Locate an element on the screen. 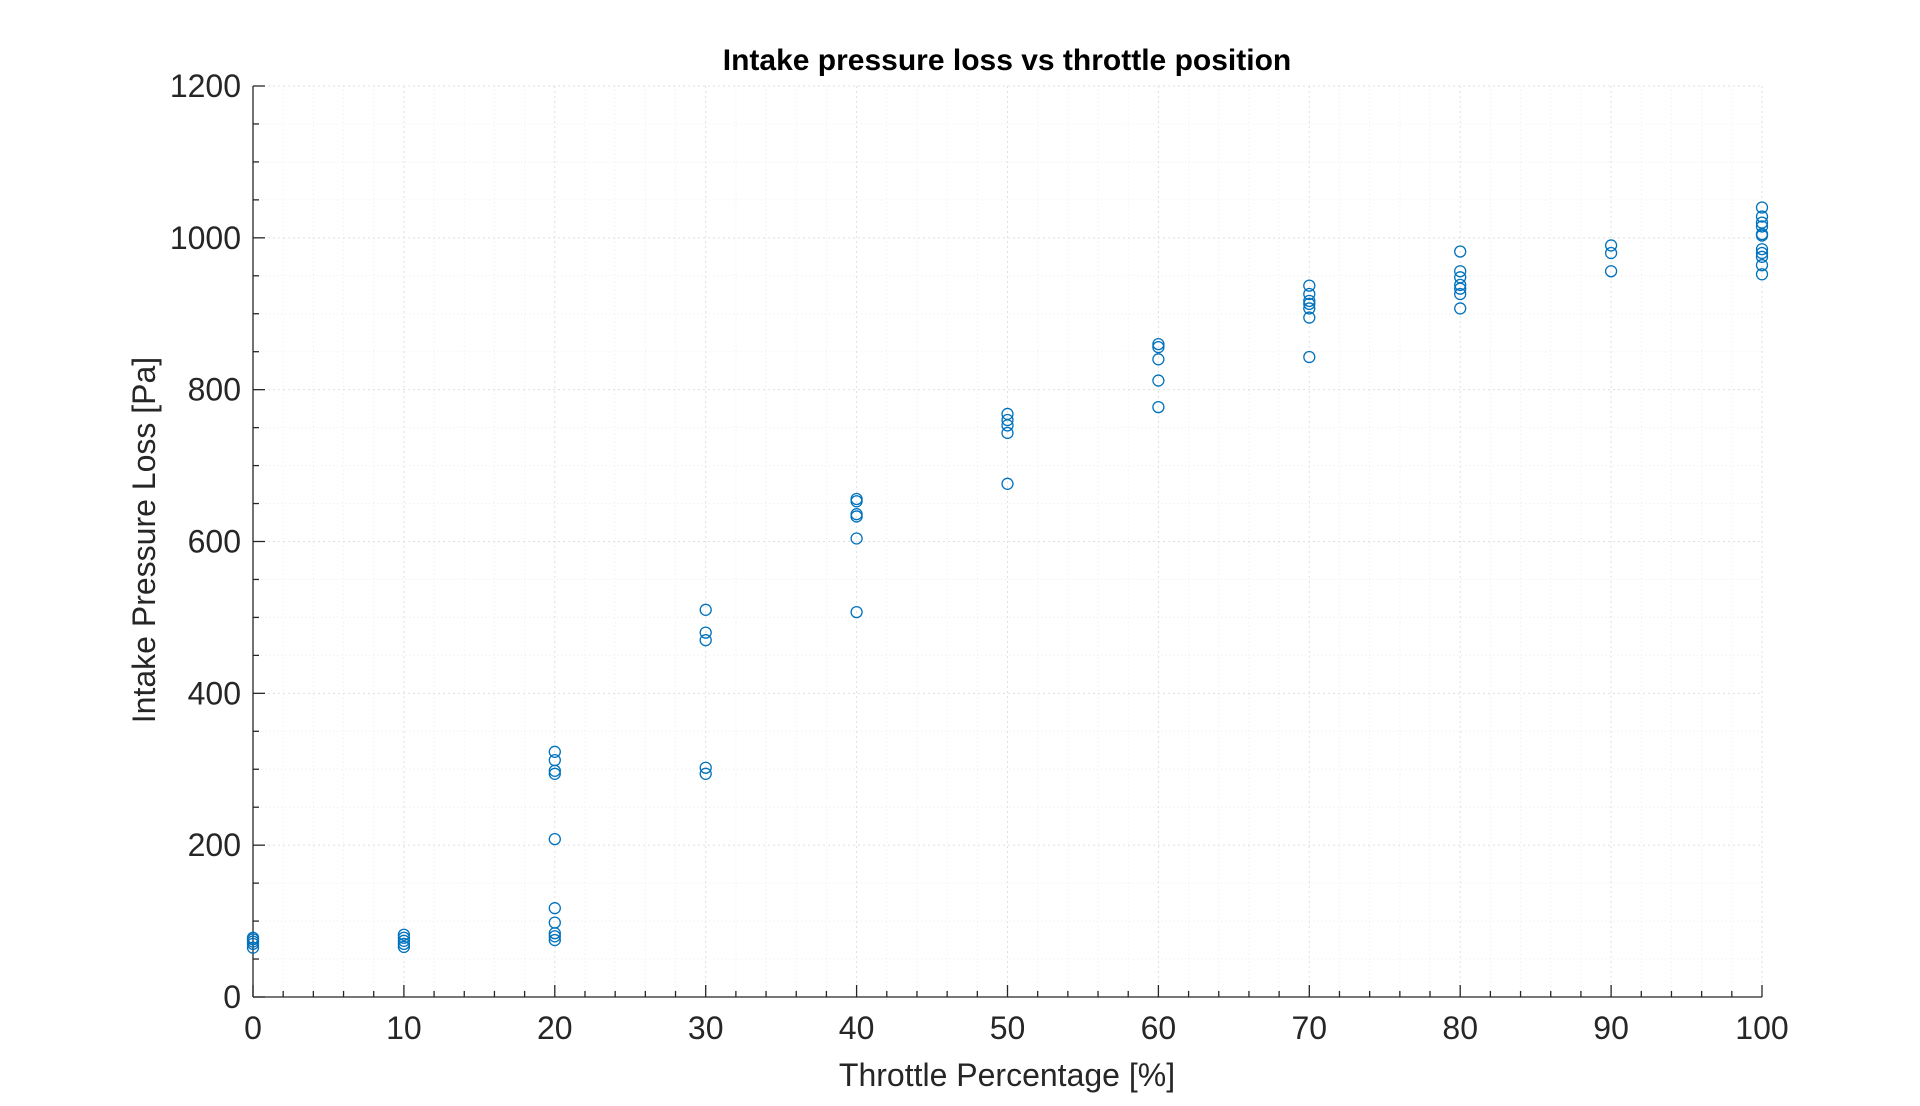  x-tick-label: 0 is located at coordinates (253, 1028).